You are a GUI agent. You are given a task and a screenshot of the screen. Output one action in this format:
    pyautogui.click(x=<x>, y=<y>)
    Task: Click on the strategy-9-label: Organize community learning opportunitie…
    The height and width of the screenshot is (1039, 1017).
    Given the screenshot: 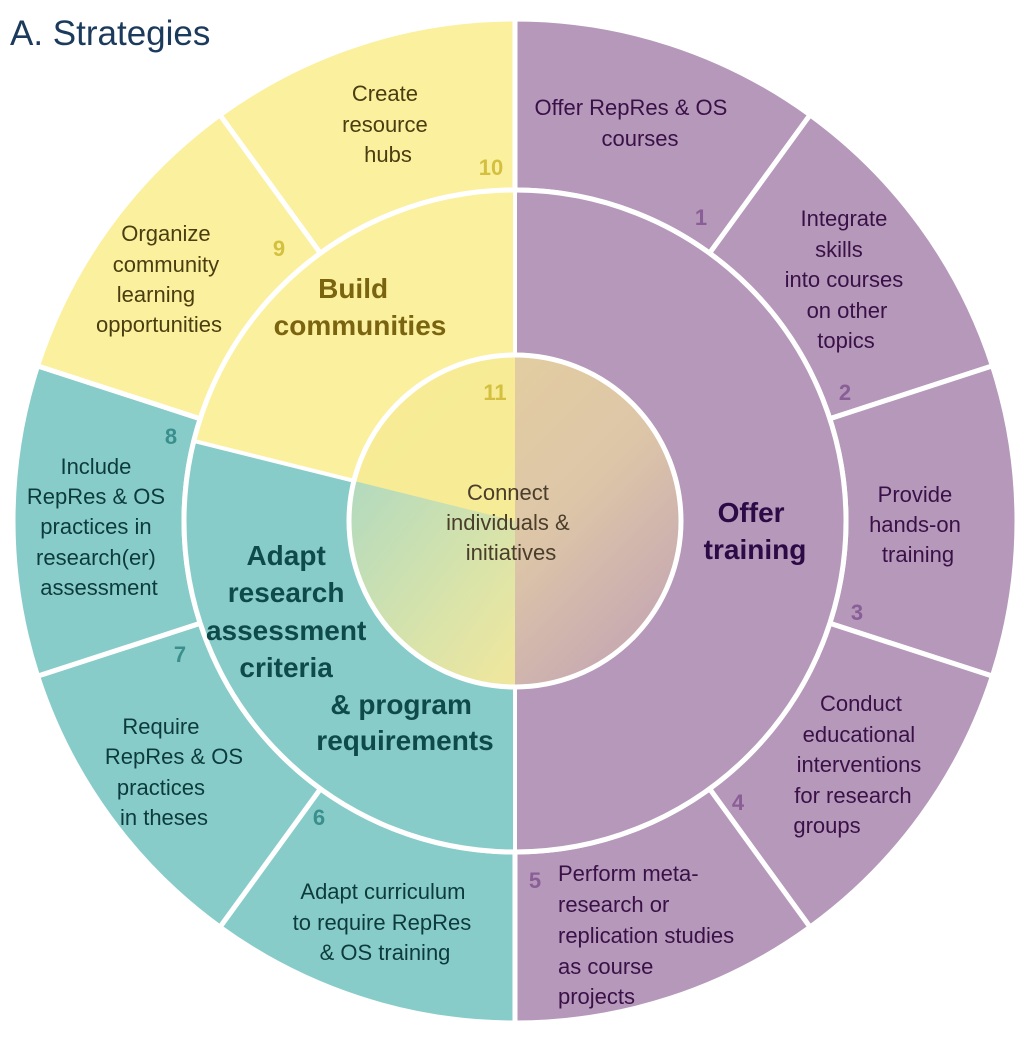 What is the action you would take?
    pyautogui.click(x=160, y=279)
    